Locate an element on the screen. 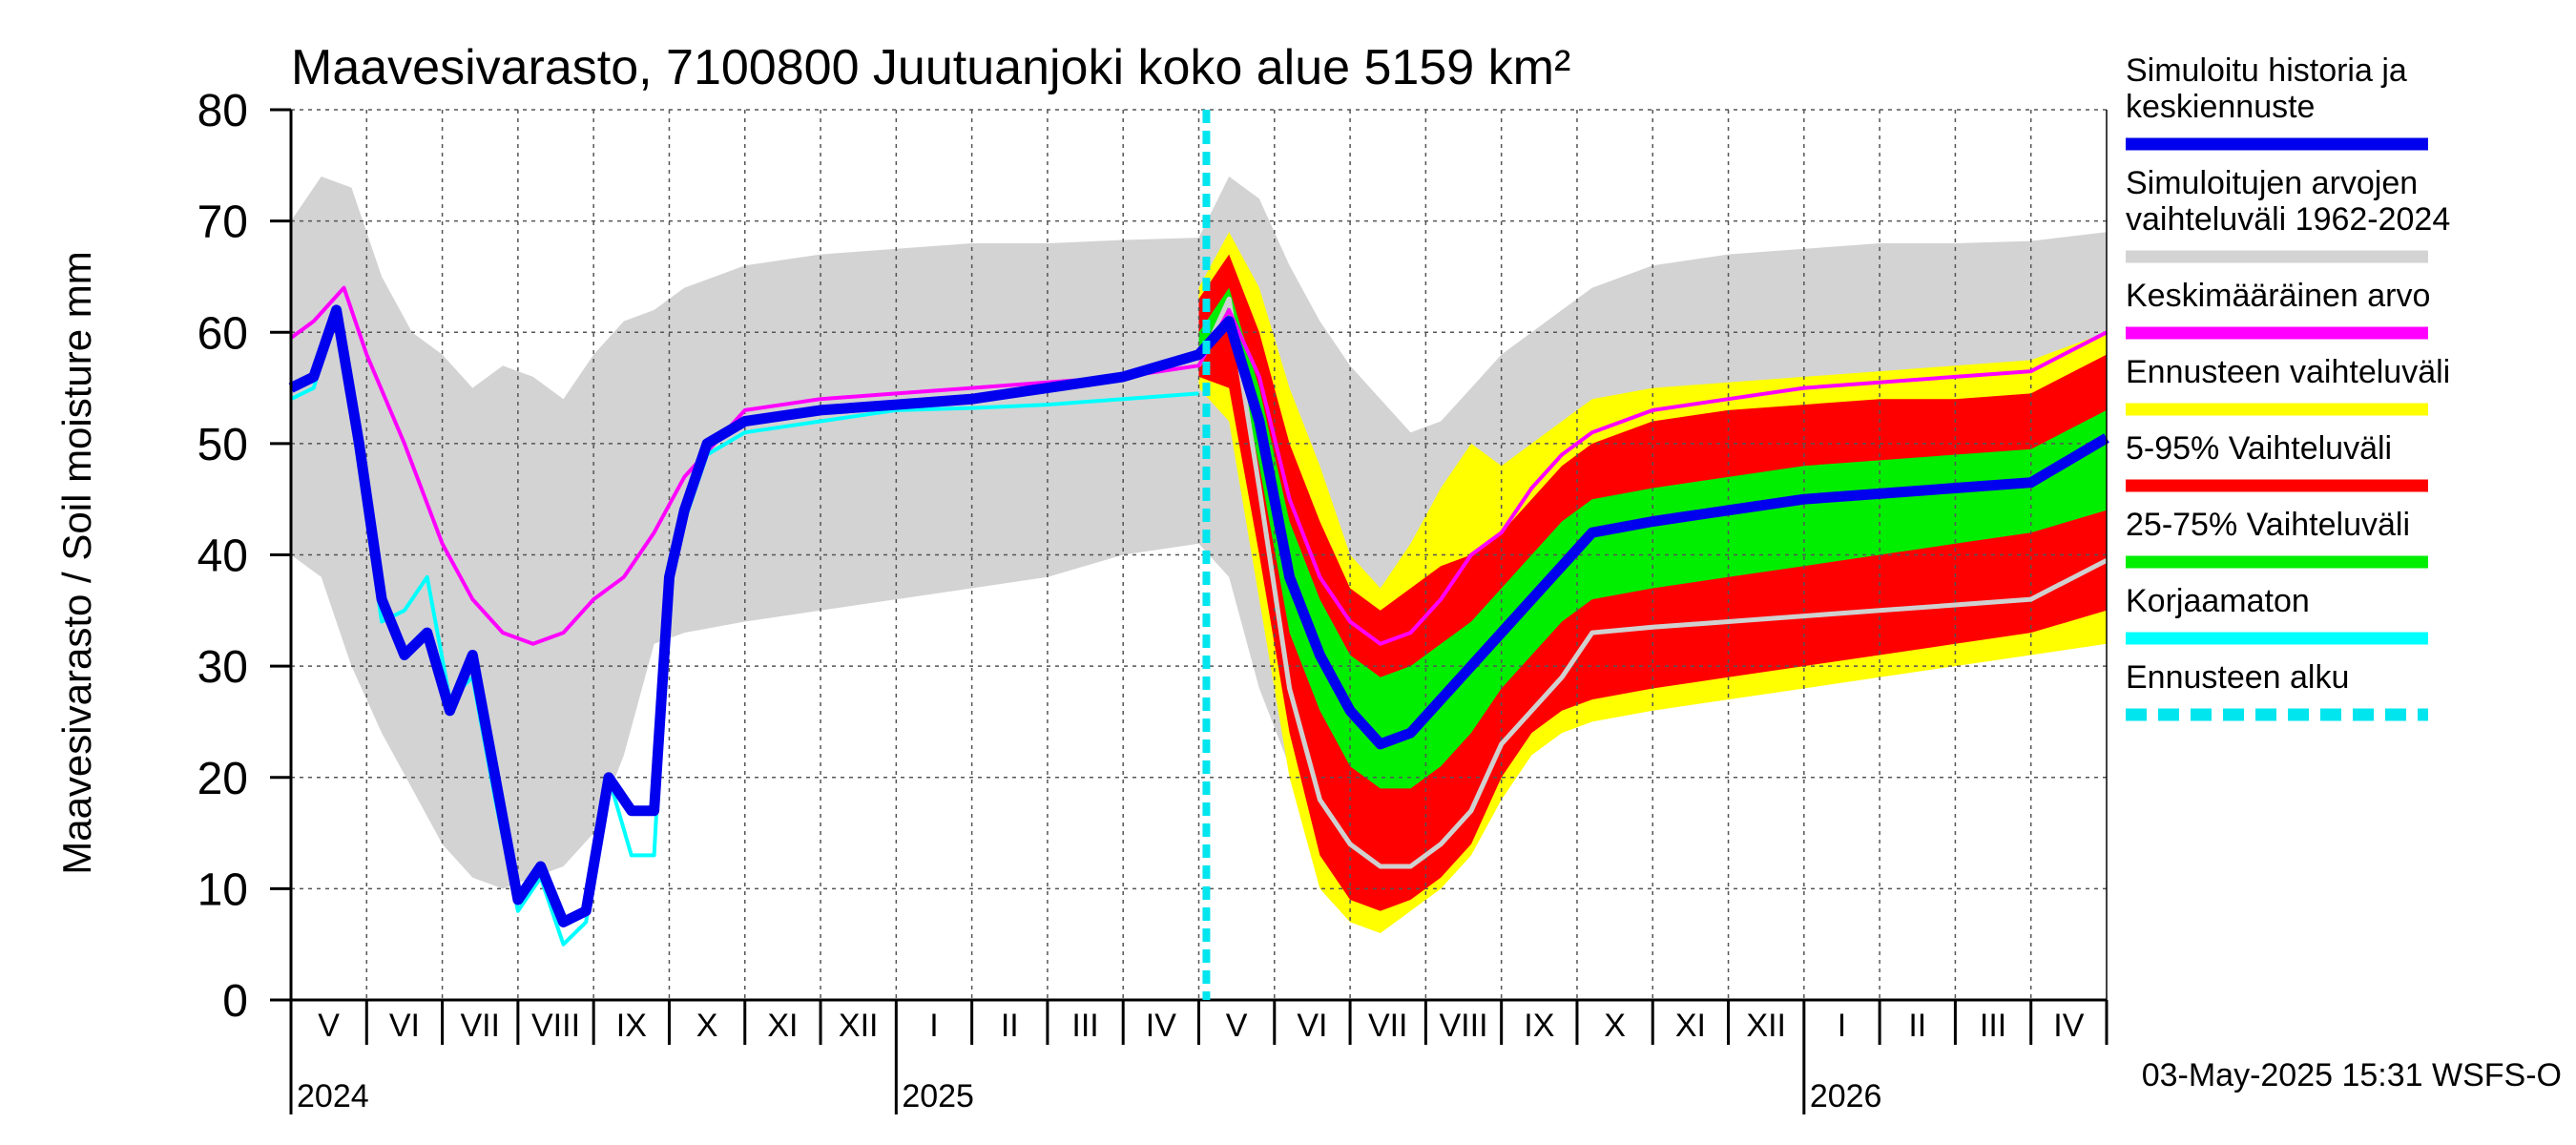  y-tick-label: 30 is located at coordinates (222, 667).